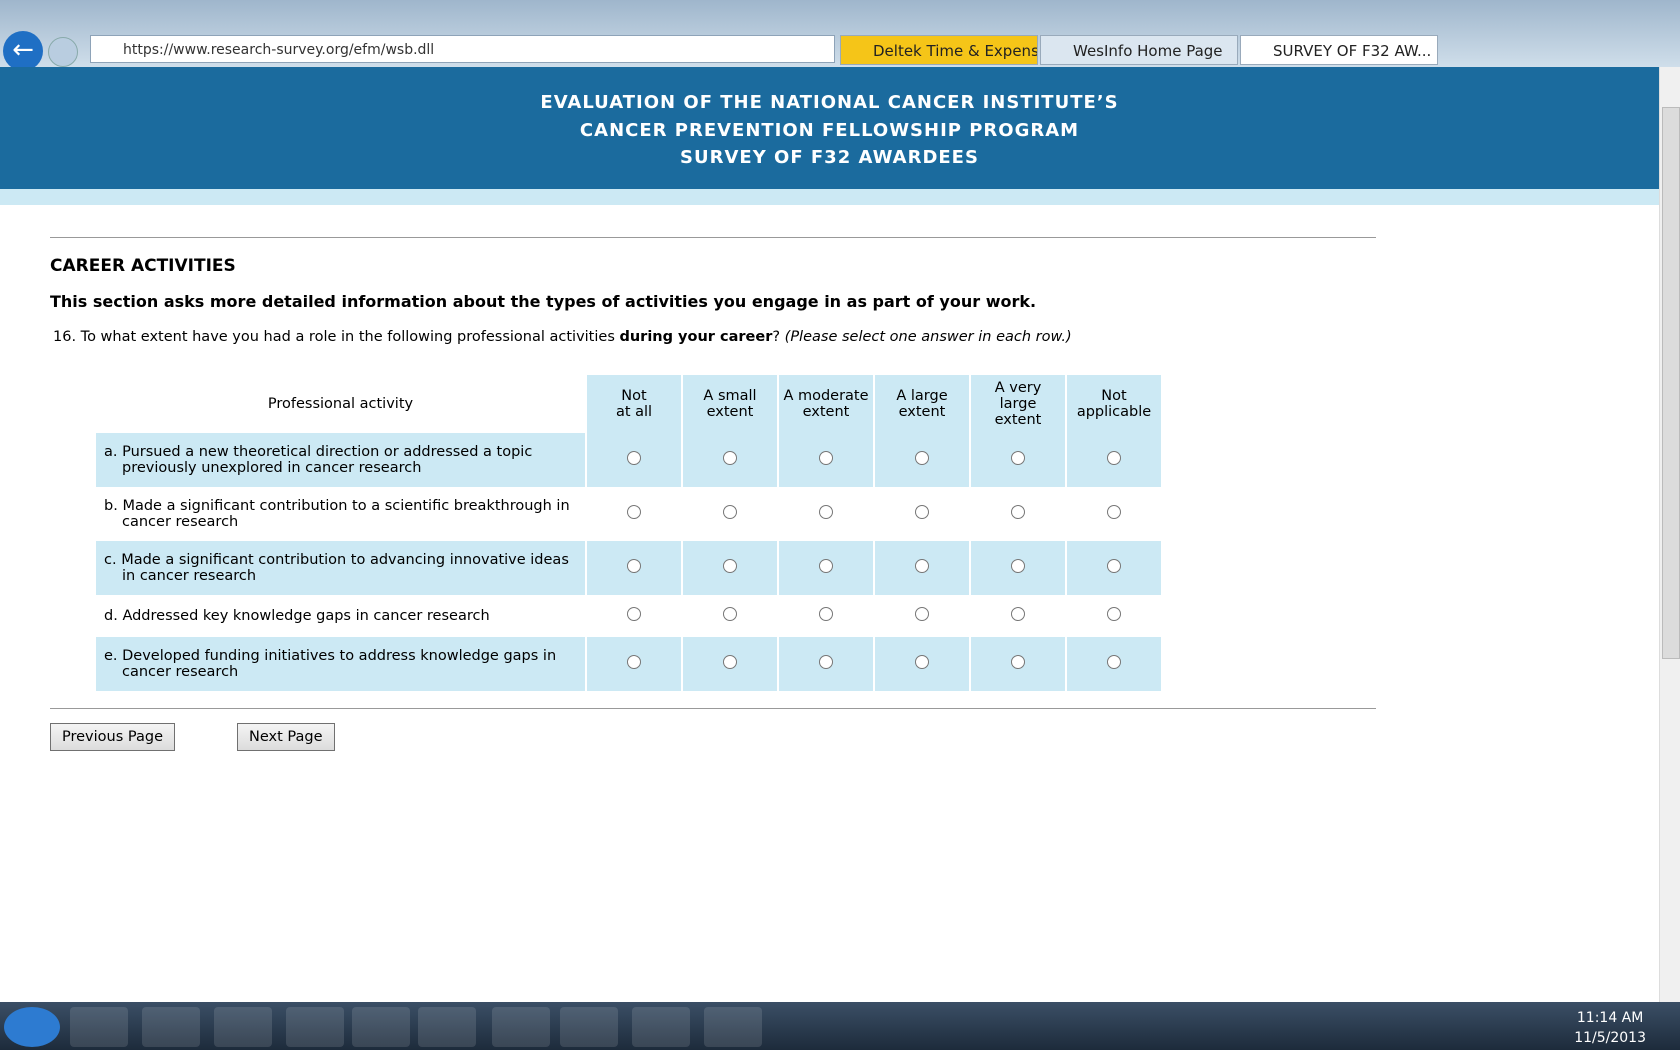  What do you see at coordinates (634, 404) in the screenshot?
I see `column-header: Not at all` at bounding box center [634, 404].